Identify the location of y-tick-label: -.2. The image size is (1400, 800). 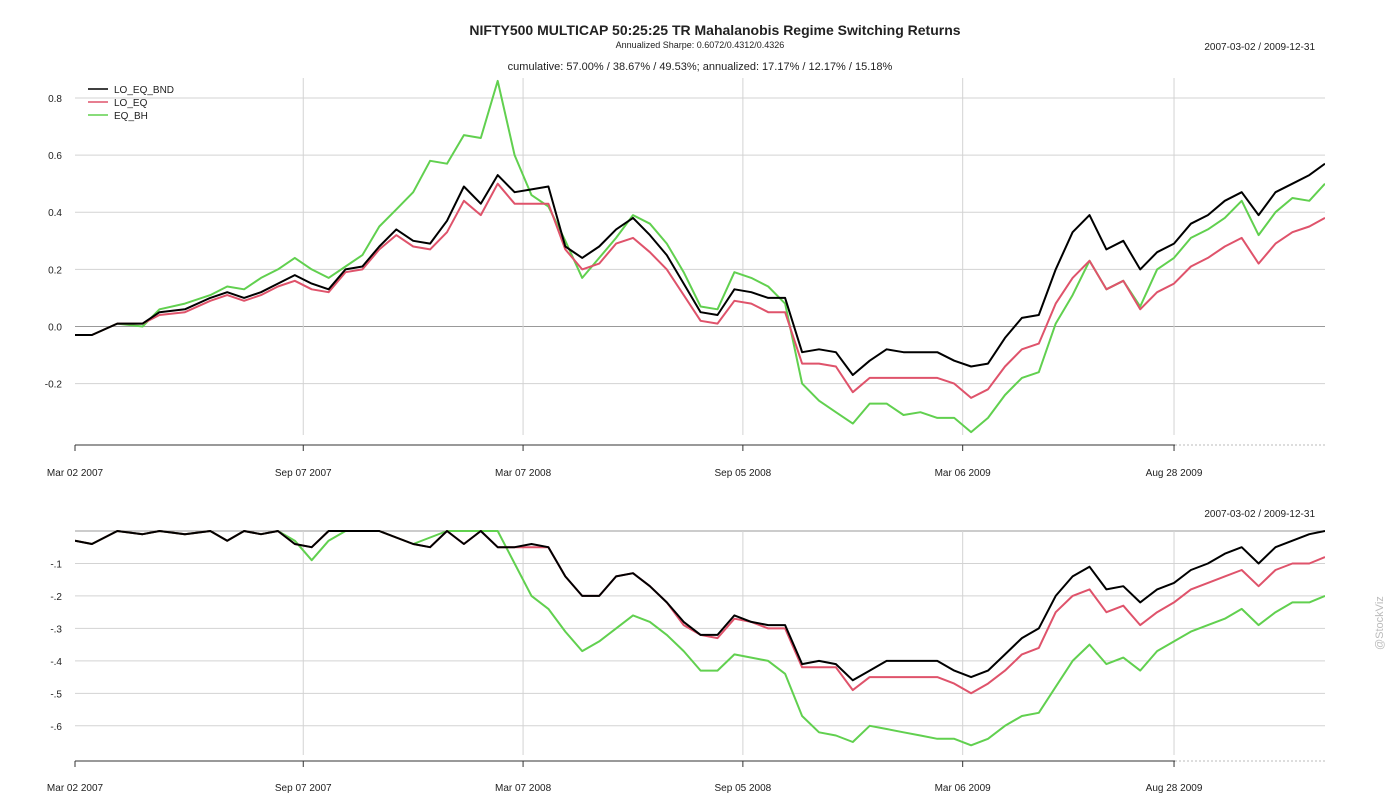
(56, 597).